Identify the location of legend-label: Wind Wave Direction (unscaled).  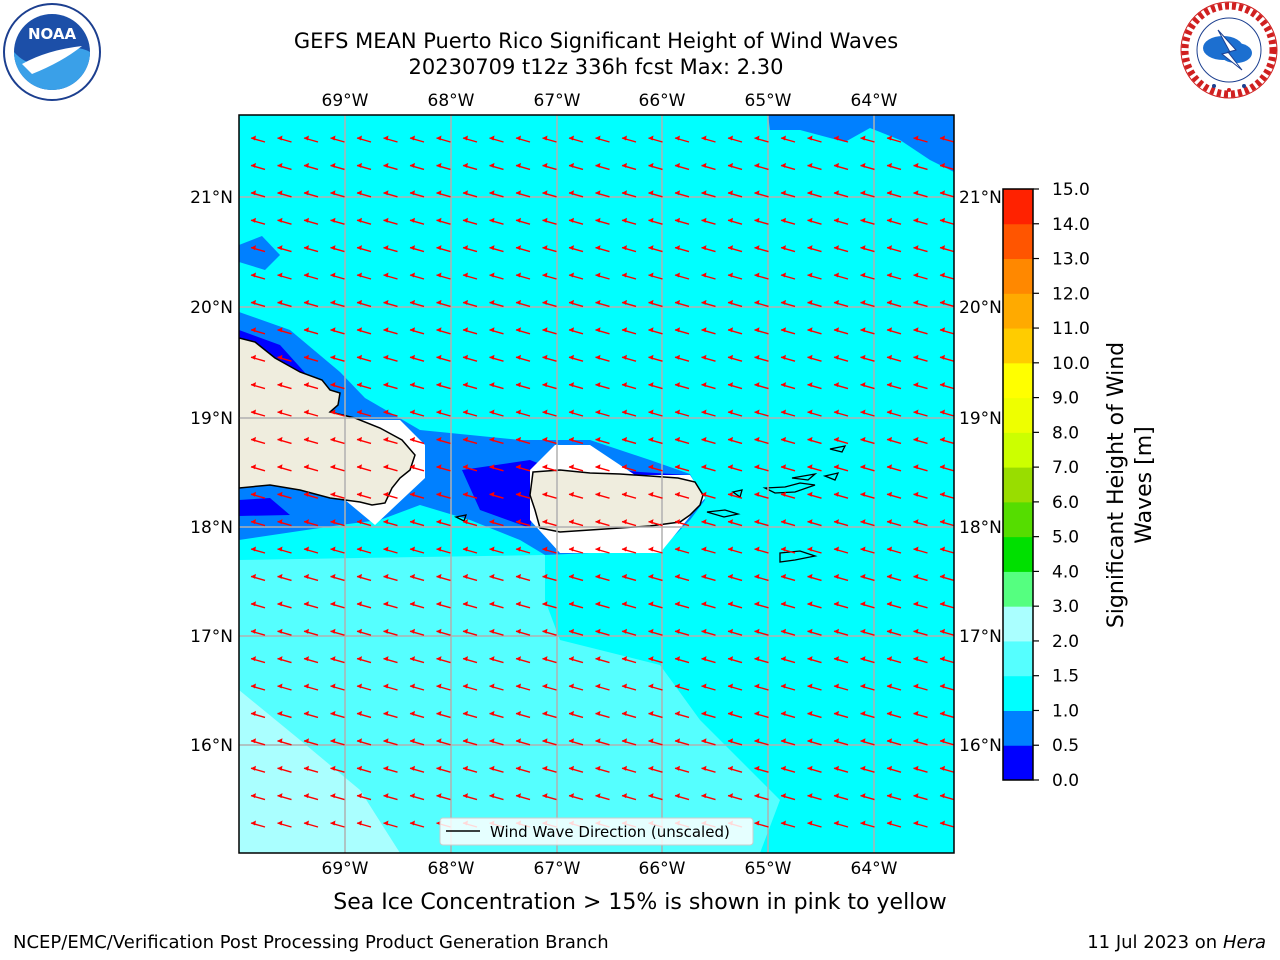
(610, 832).